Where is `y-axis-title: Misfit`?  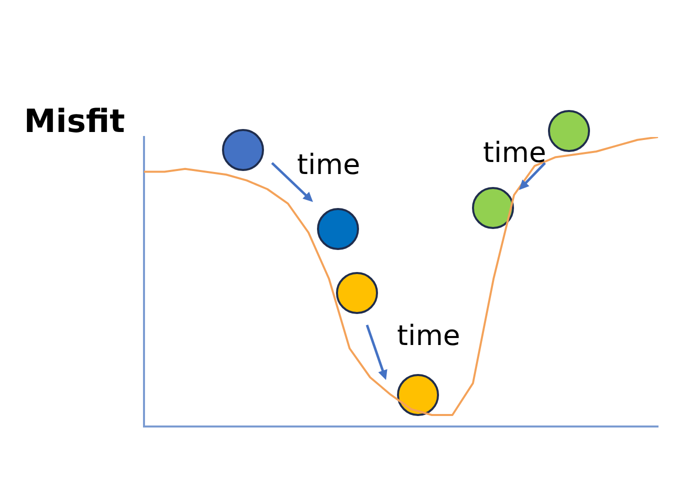 y-axis-title: Misfit is located at coordinates (74, 121).